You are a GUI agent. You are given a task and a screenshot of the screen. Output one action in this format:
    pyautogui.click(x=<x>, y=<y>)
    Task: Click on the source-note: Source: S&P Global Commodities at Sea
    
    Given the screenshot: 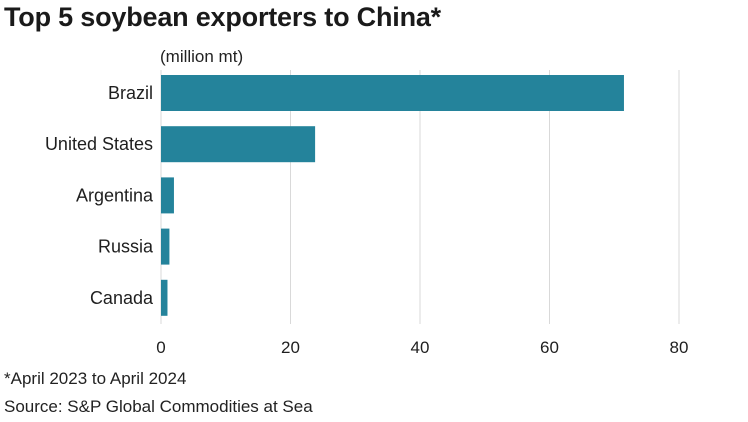 What is the action you would take?
    pyautogui.click(x=158, y=406)
    